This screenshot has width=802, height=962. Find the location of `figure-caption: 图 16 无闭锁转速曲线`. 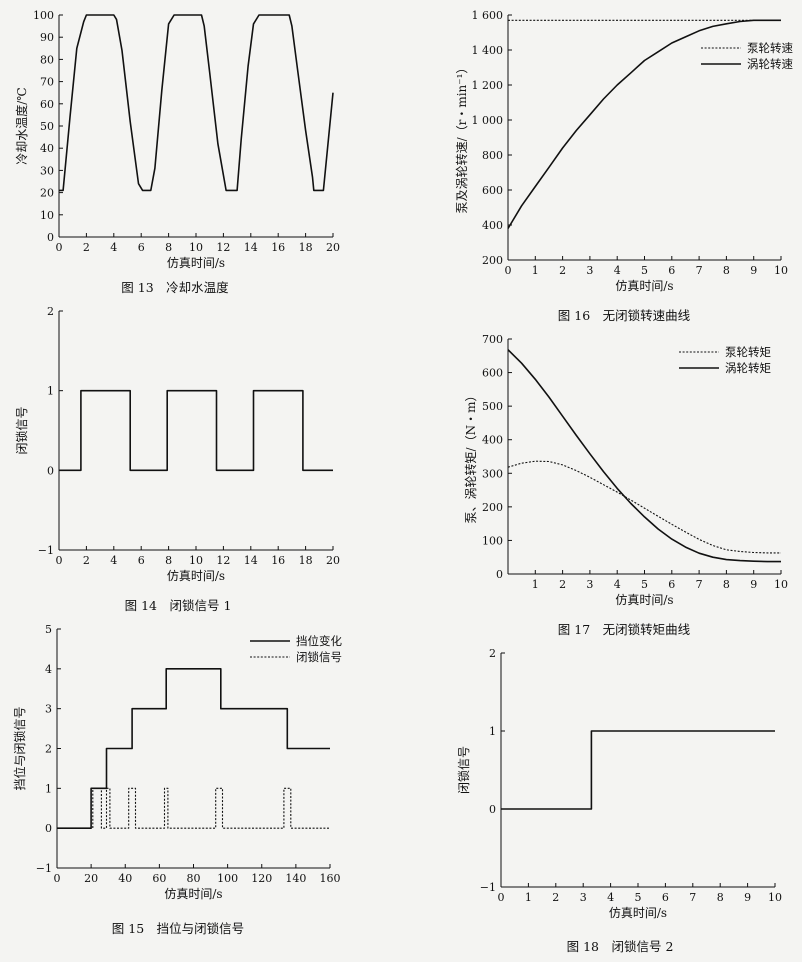

figure-caption: 图 16 无闭锁转速曲线 is located at coordinates (624, 315).